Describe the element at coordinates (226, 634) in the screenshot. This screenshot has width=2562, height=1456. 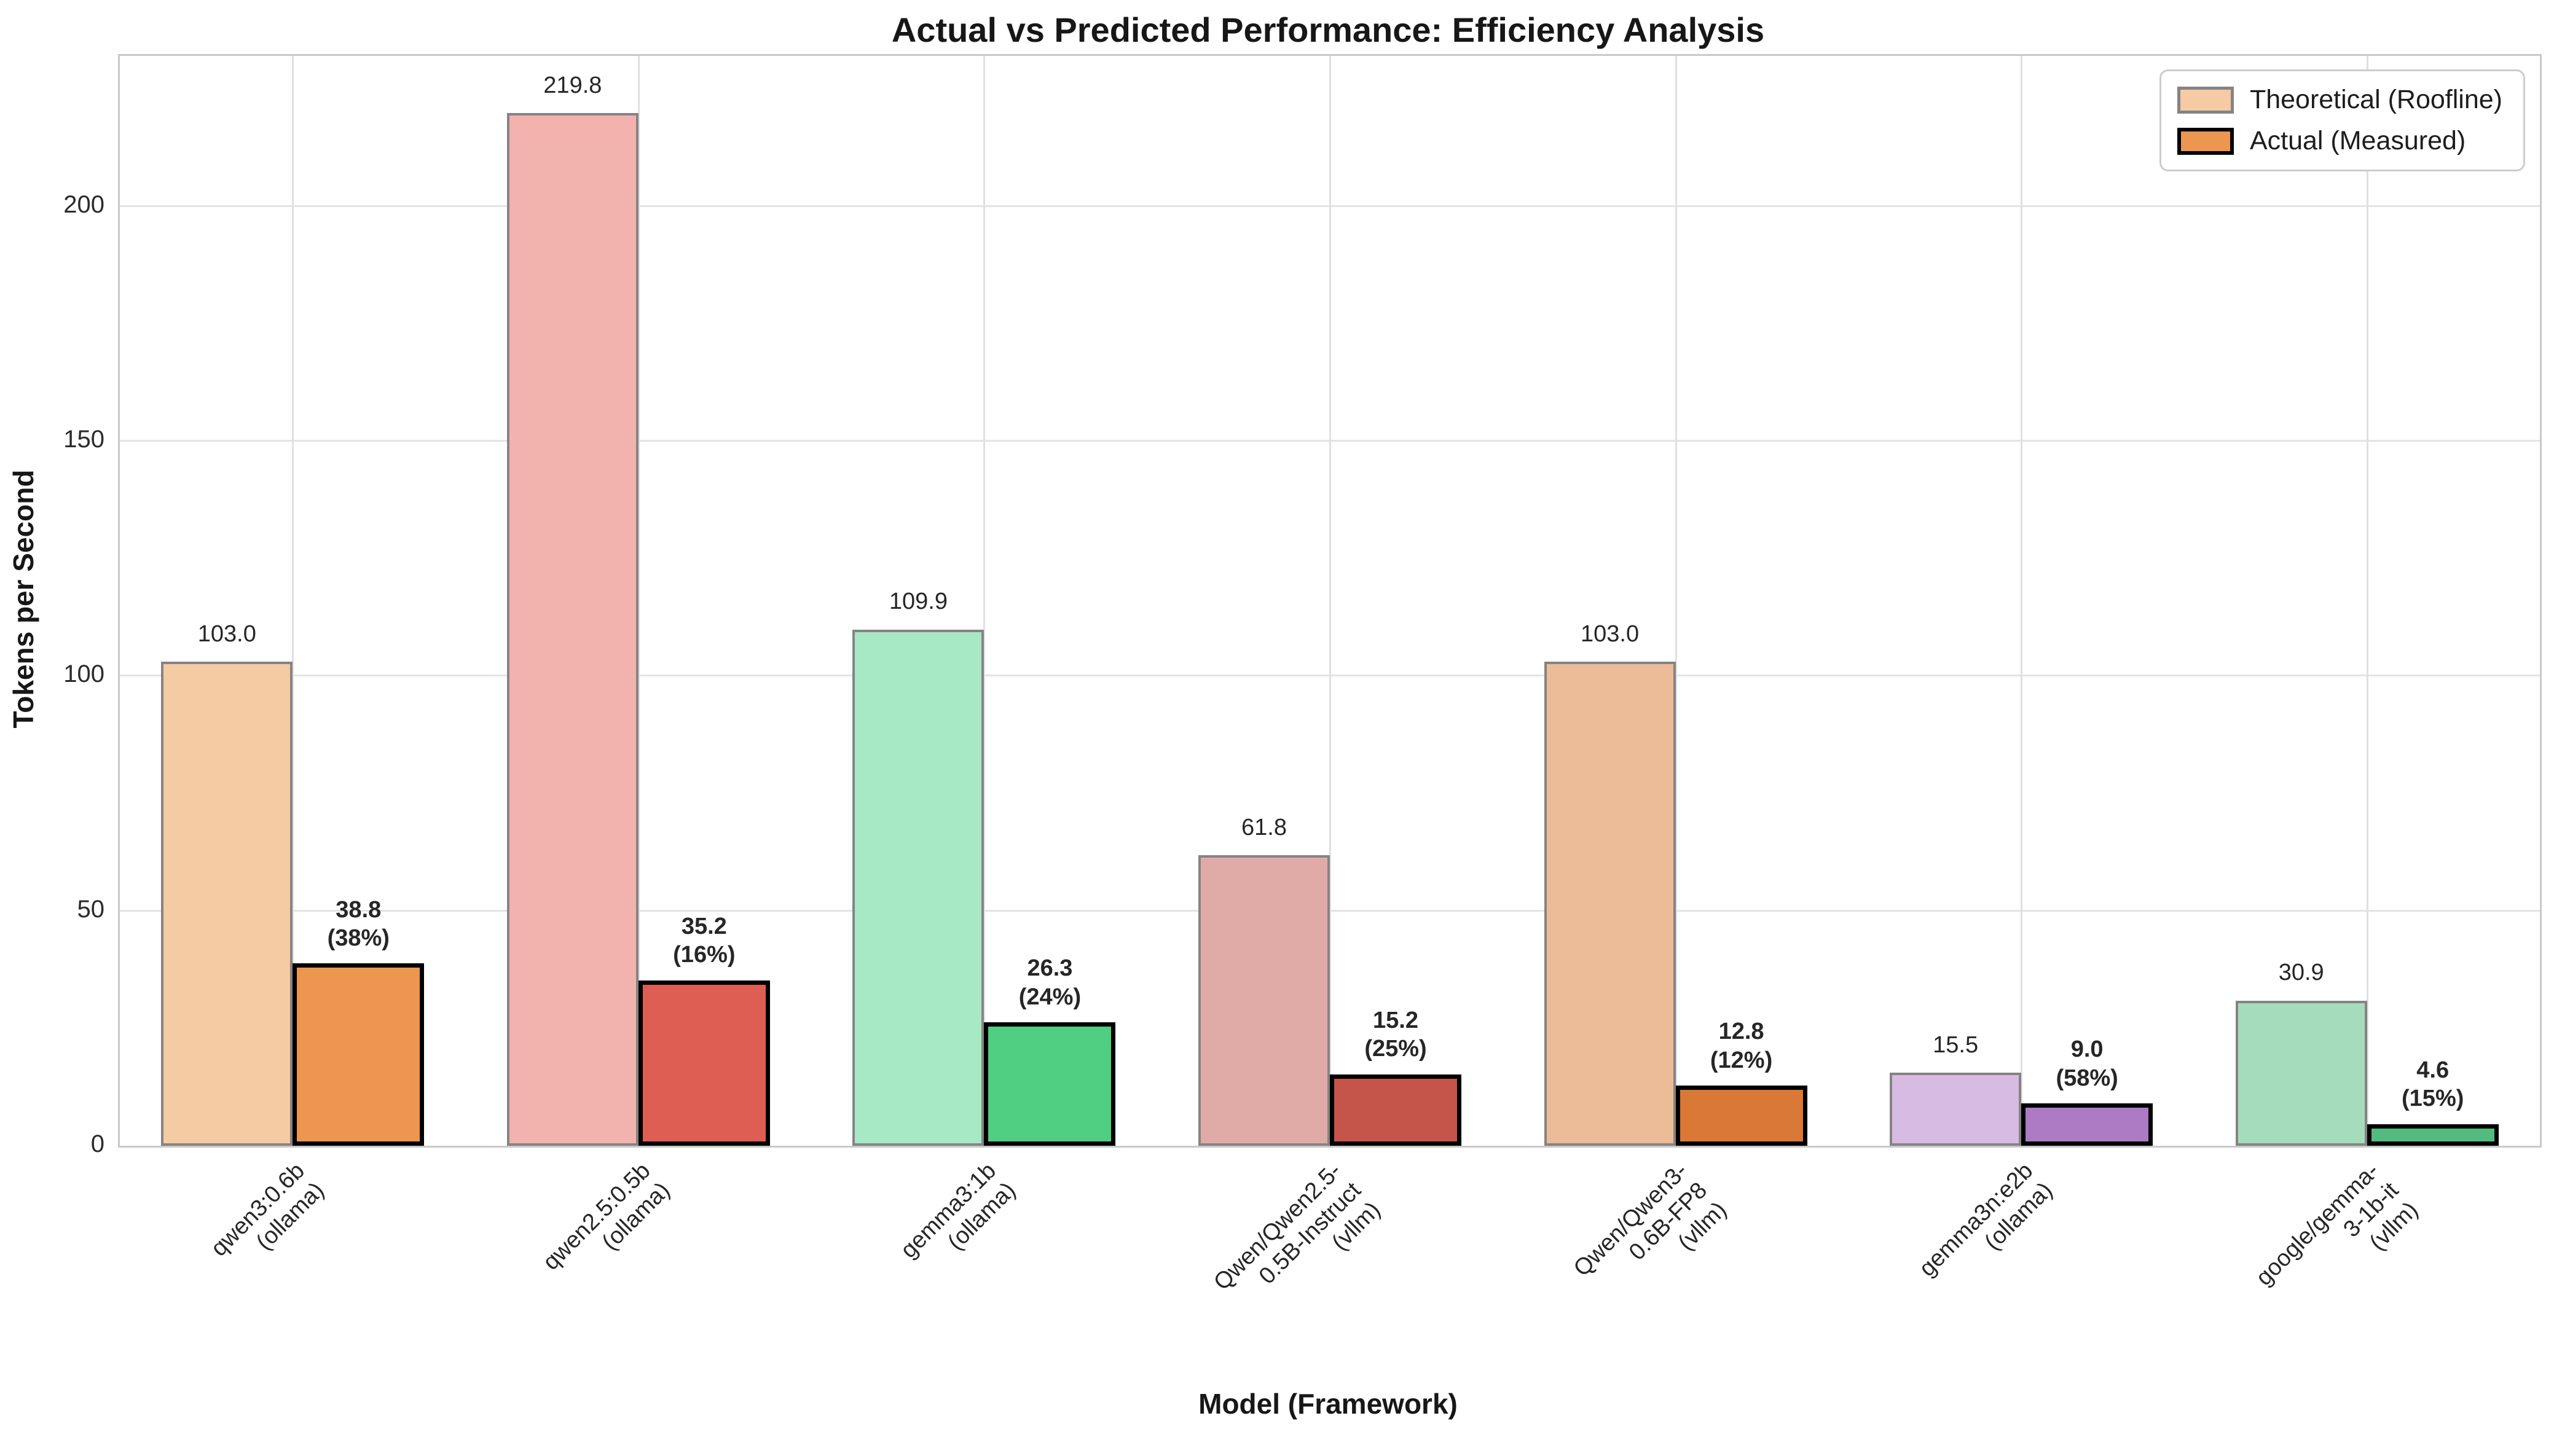
I see `theoretical-value-label-0: 103.0` at that location.